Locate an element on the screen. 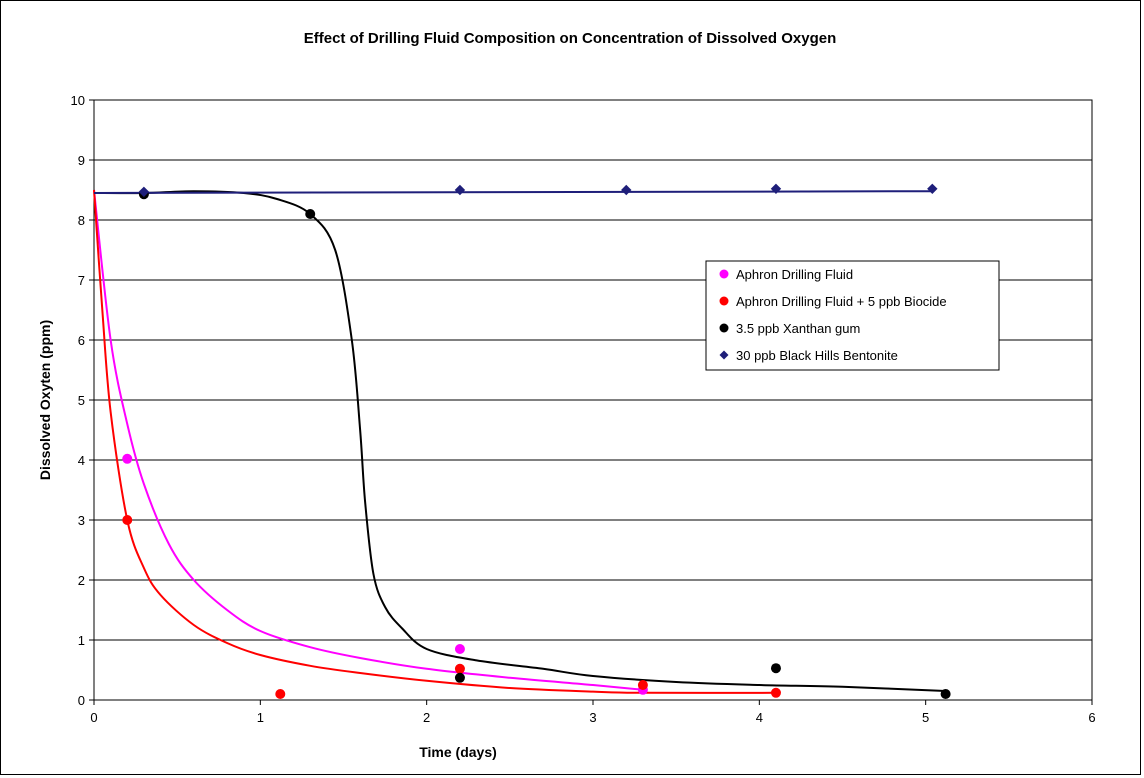  y-tick-label: 9 is located at coordinates (81, 160).